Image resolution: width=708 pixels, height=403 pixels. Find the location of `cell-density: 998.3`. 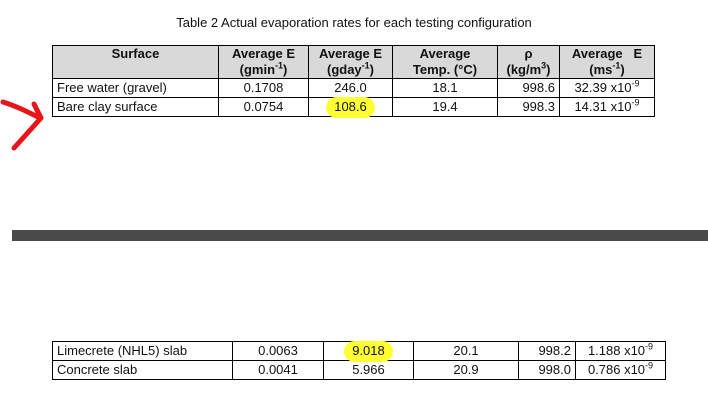

cell-density: 998.3 is located at coordinates (528, 107).